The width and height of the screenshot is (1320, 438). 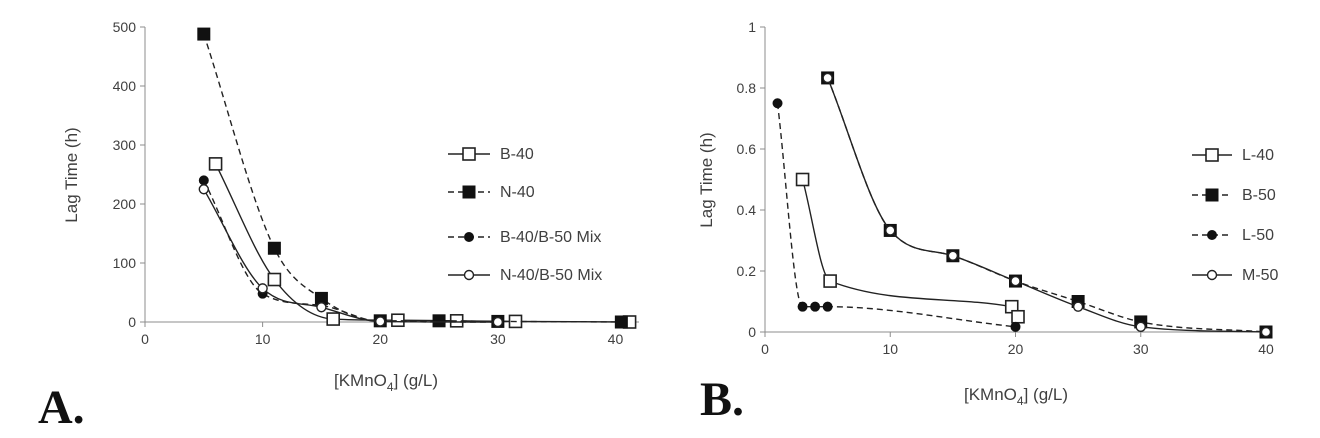 I want to click on y-tick-label: 400, so click(x=125, y=86).